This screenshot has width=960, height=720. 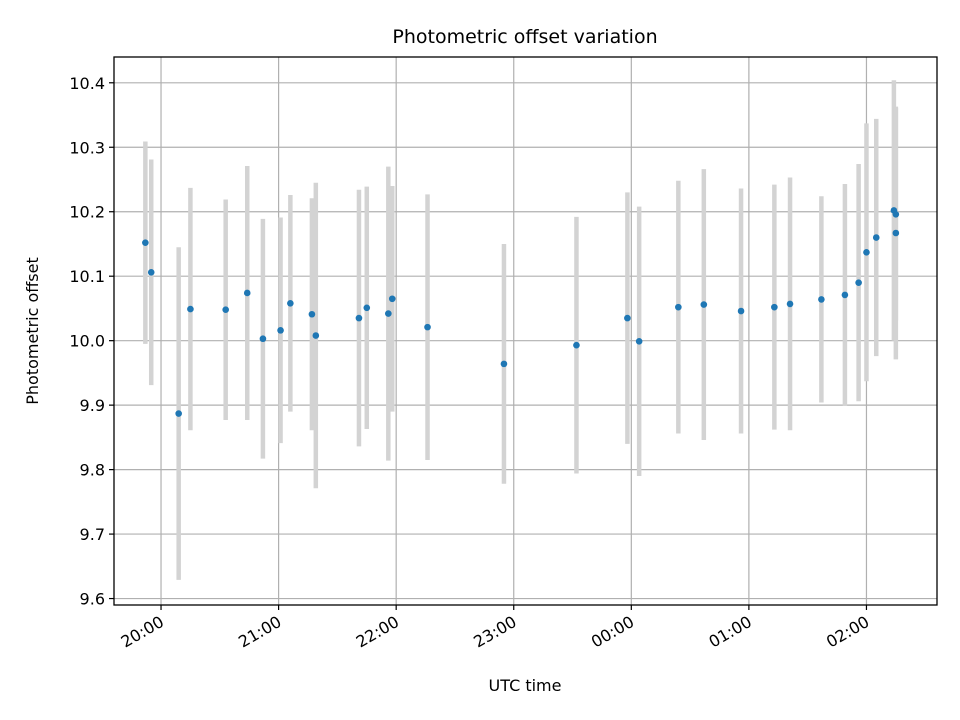 What do you see at coordinates (92, 470) in the screenshot?
I see `y-tick-label: 9.8` at bounding box center [92, 470].